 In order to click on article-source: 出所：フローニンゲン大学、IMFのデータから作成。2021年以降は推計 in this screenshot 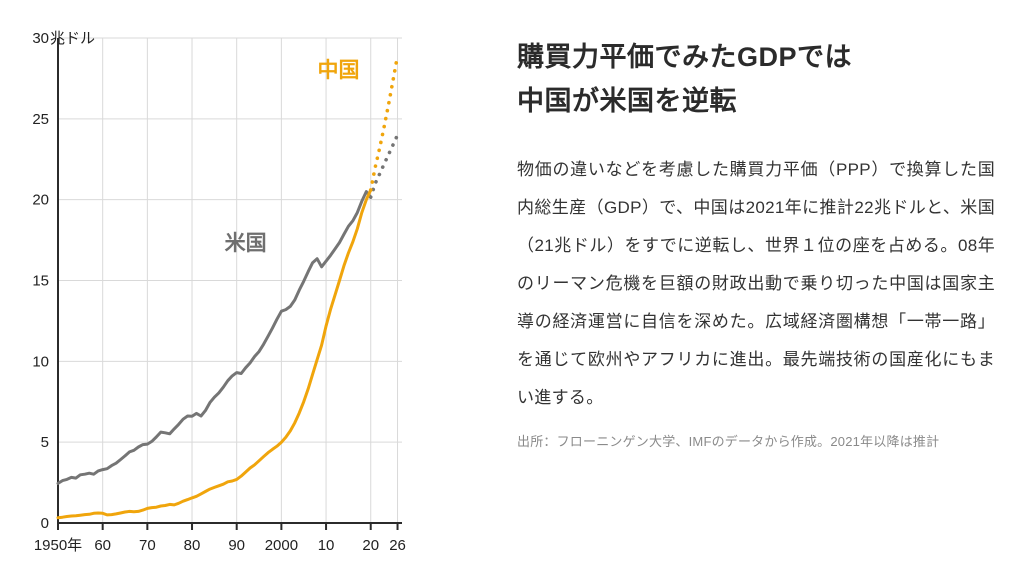, I will do `click(728, 442)`.